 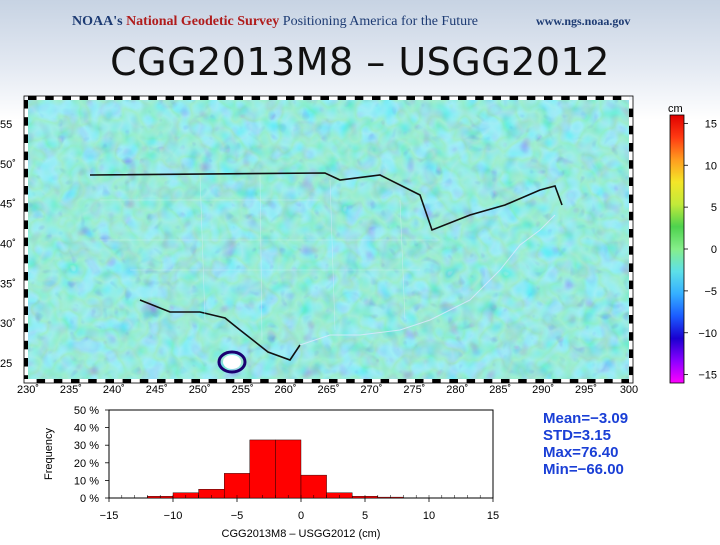 I want to click on map-lon-tick: 280˚, so click(x=457, y=390).